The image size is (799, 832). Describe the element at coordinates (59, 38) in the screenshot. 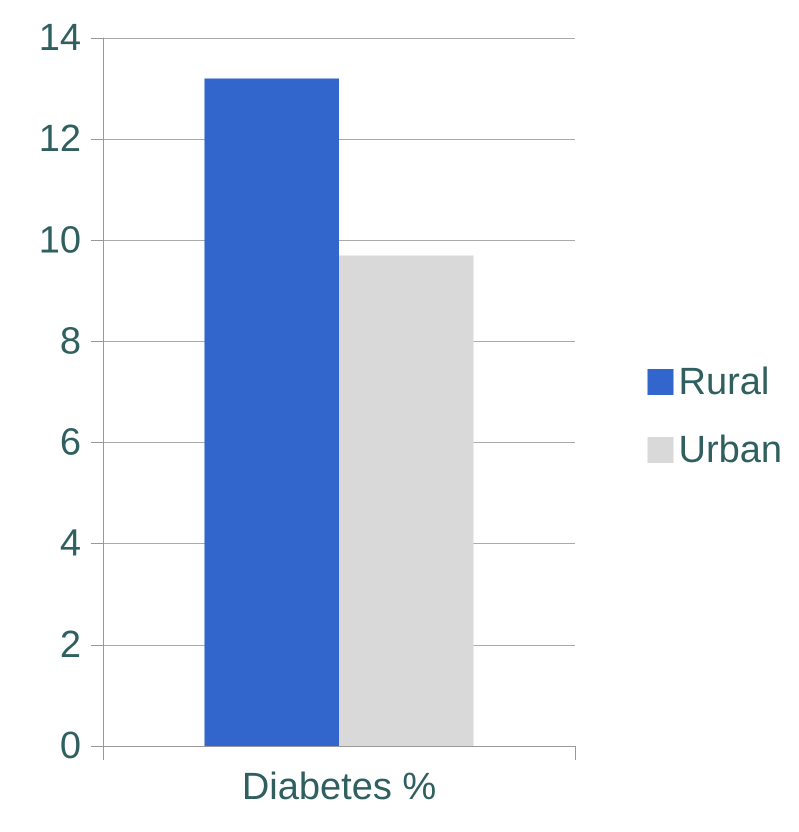

I see `y-tick-label: 14` at that location.